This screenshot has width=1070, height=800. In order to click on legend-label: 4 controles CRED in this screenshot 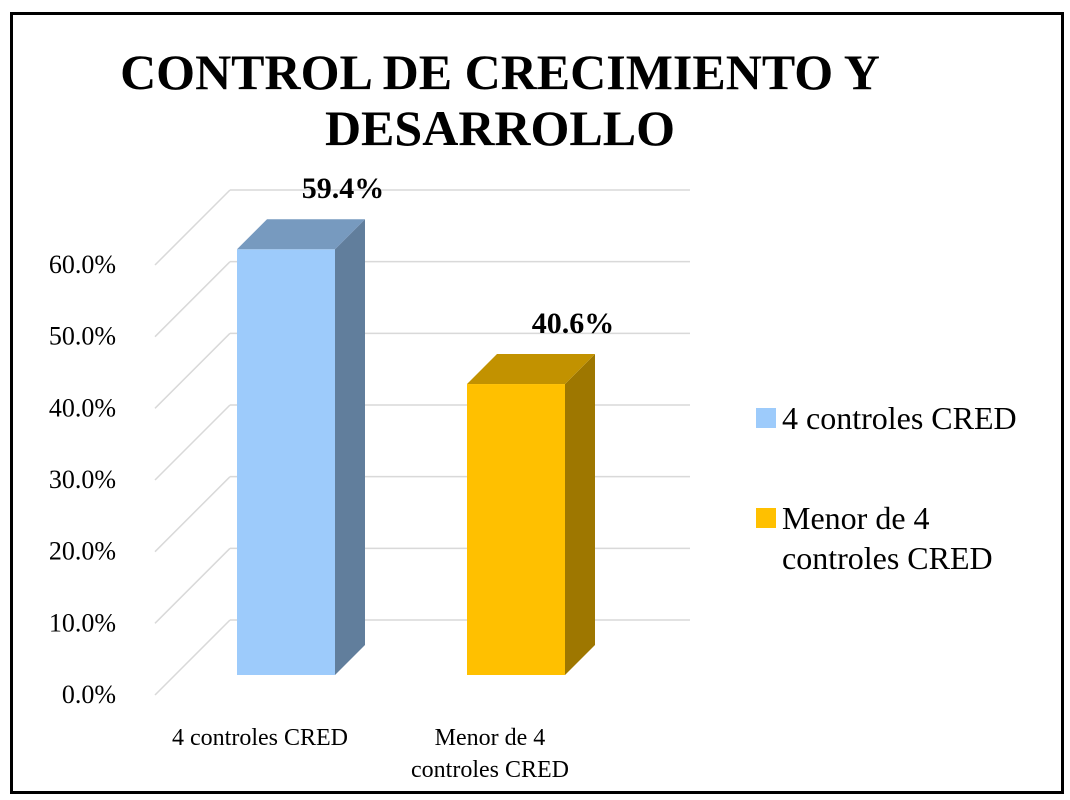, I will do `click(899, 418)`.